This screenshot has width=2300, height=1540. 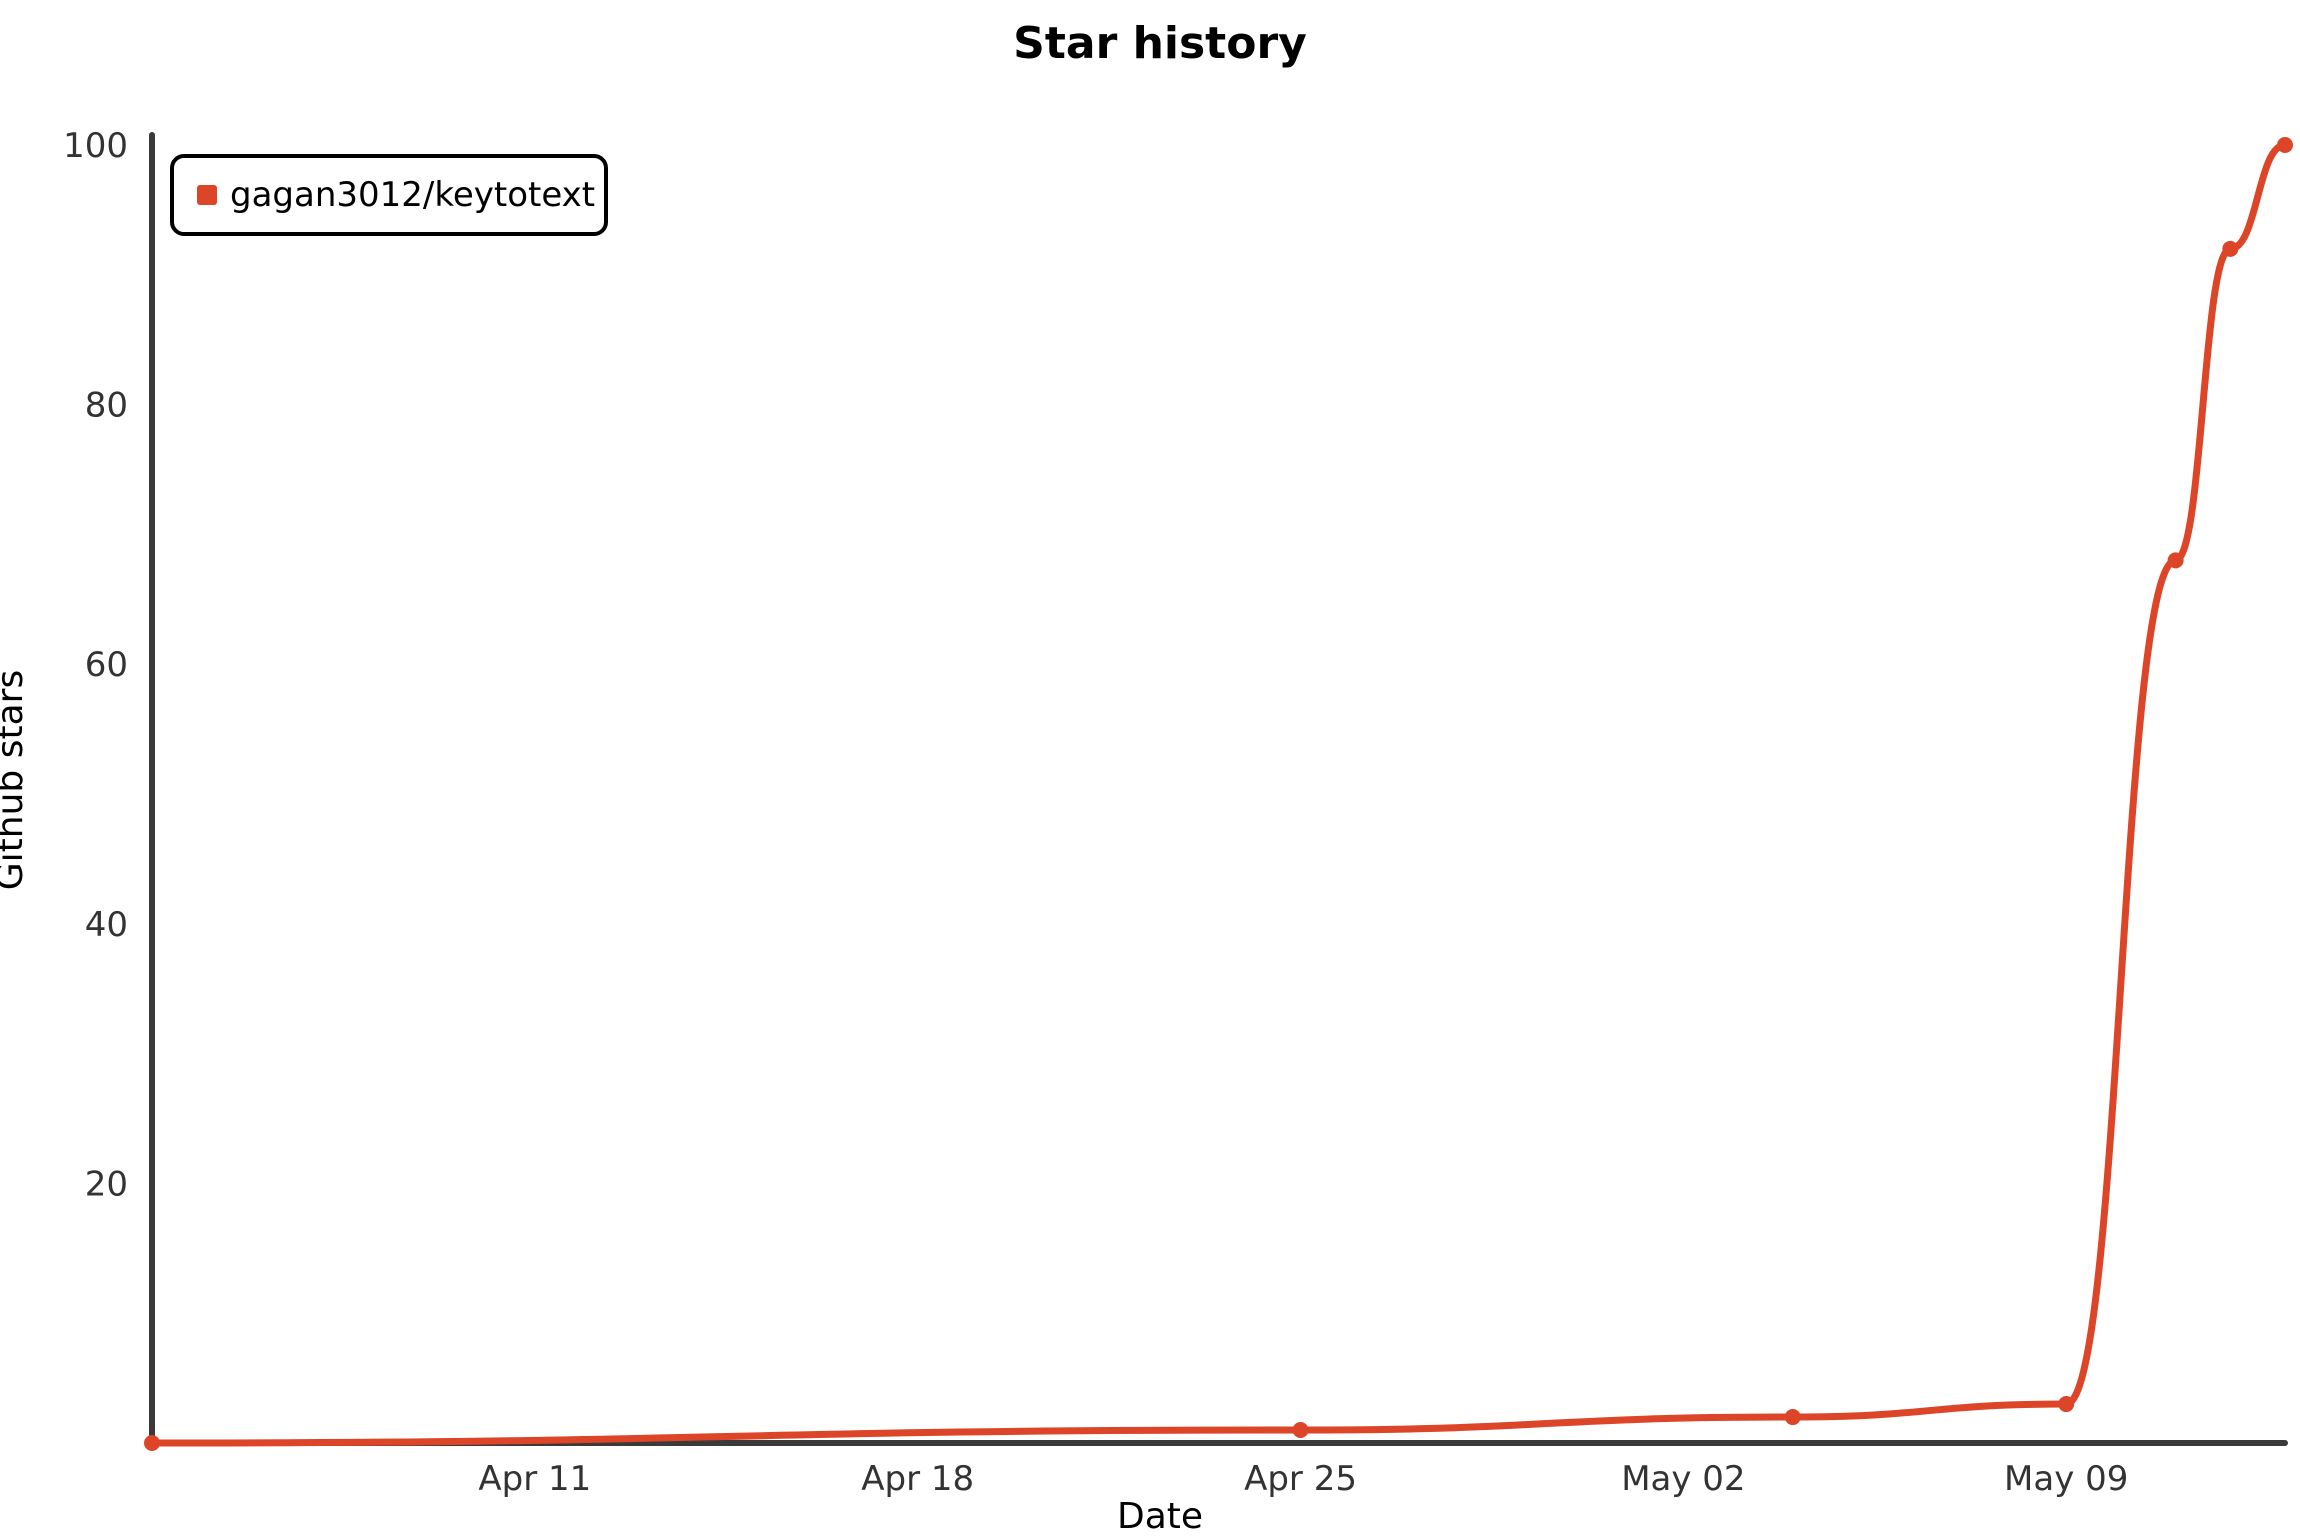 What do you see at coordinates (412, 195) in the screenshot?
I see `legend-label: gagan3012/keytotext` at bounding box center [412, 195].